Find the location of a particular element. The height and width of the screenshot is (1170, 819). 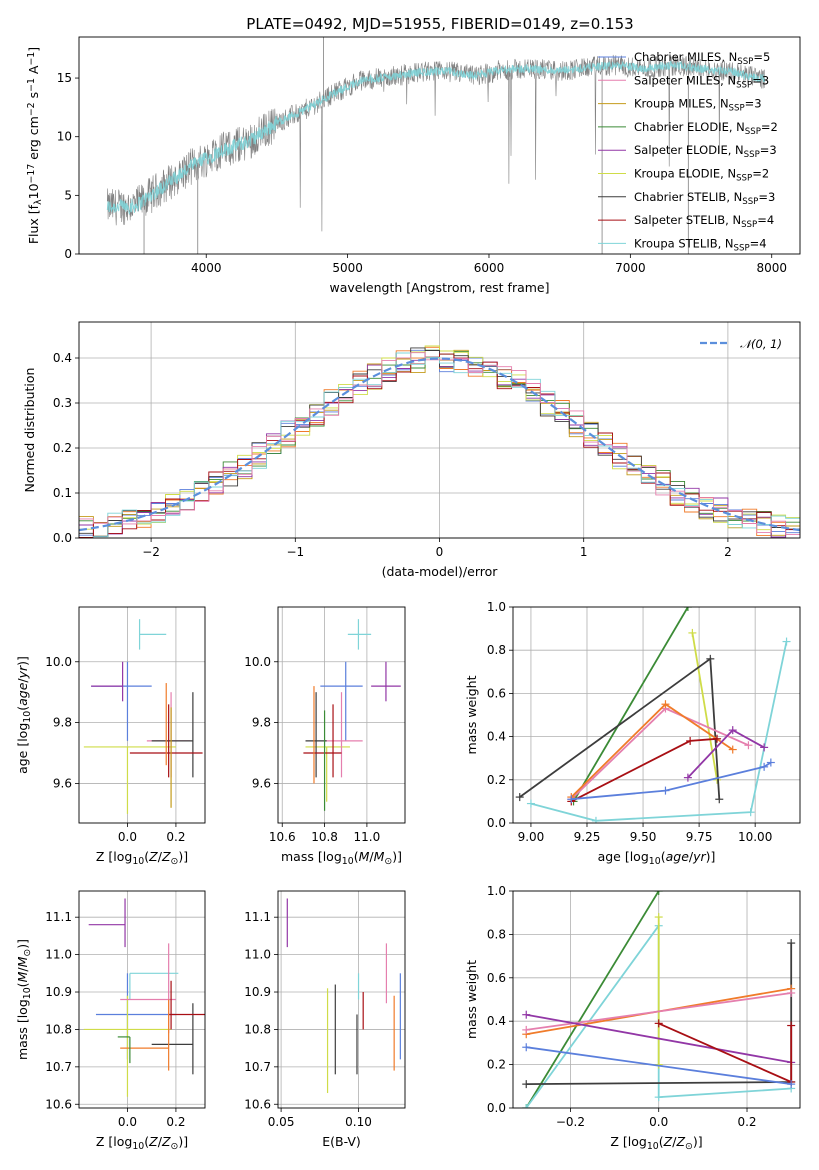

legend-entry: 𝒩(0, 1) is located at coordinates (761, 344).